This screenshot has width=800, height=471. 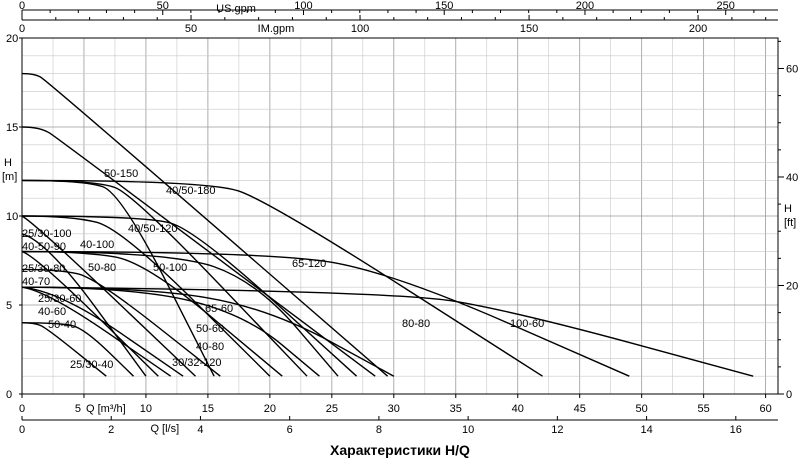 I want to click on x-tick-label: 60, so click(x=765, y=409).